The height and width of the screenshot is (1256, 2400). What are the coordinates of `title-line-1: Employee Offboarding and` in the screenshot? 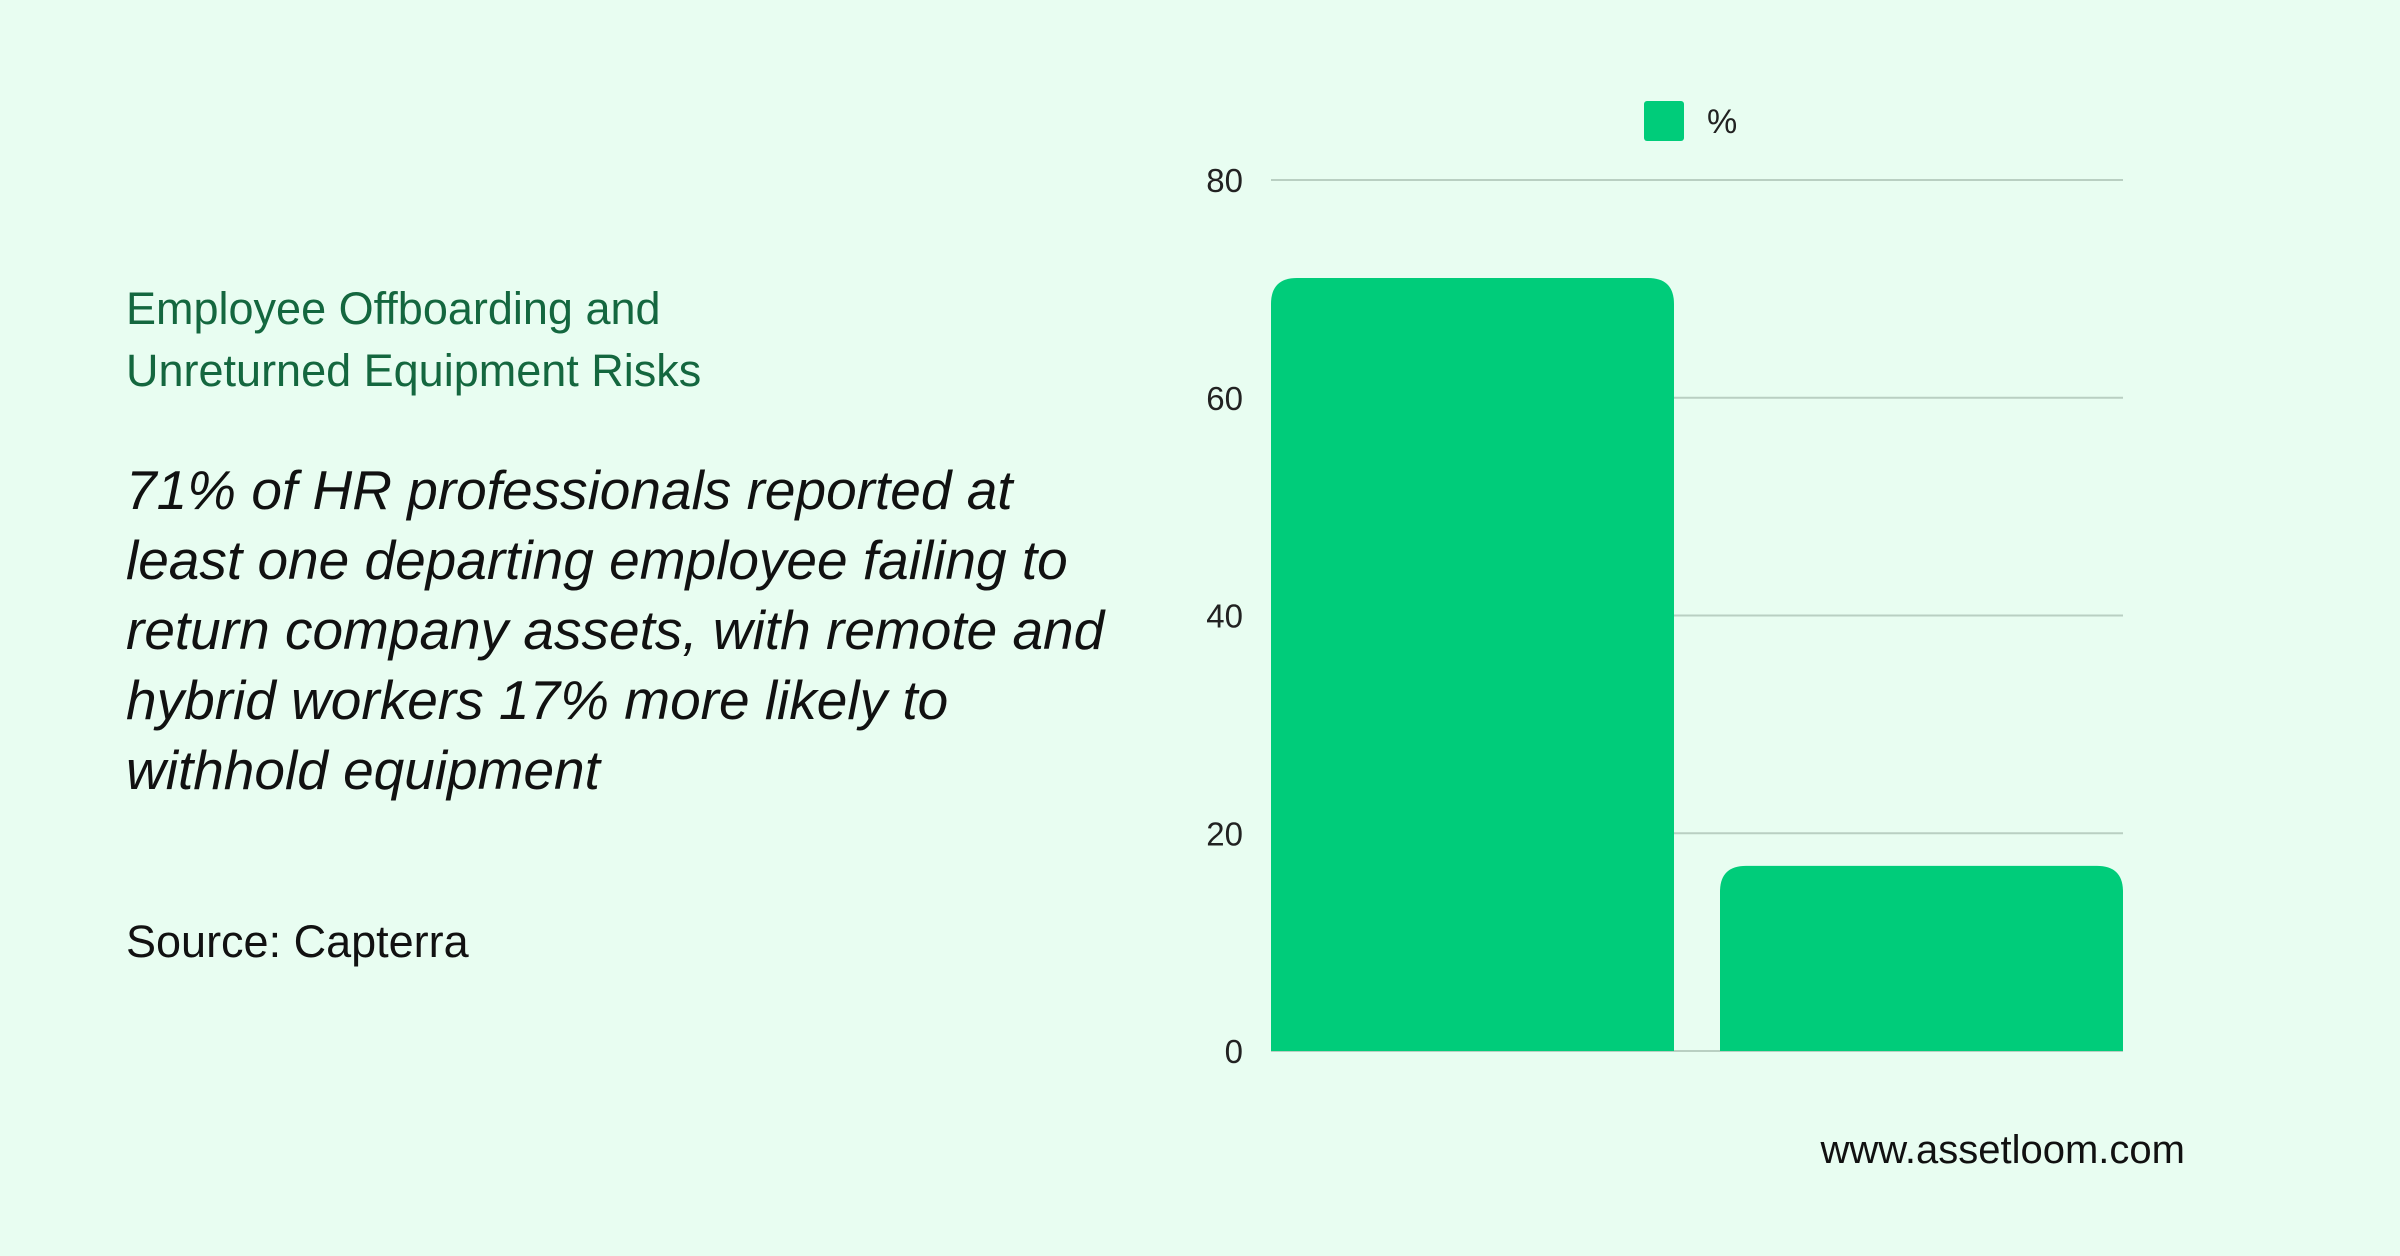 It's located at (393, 308).